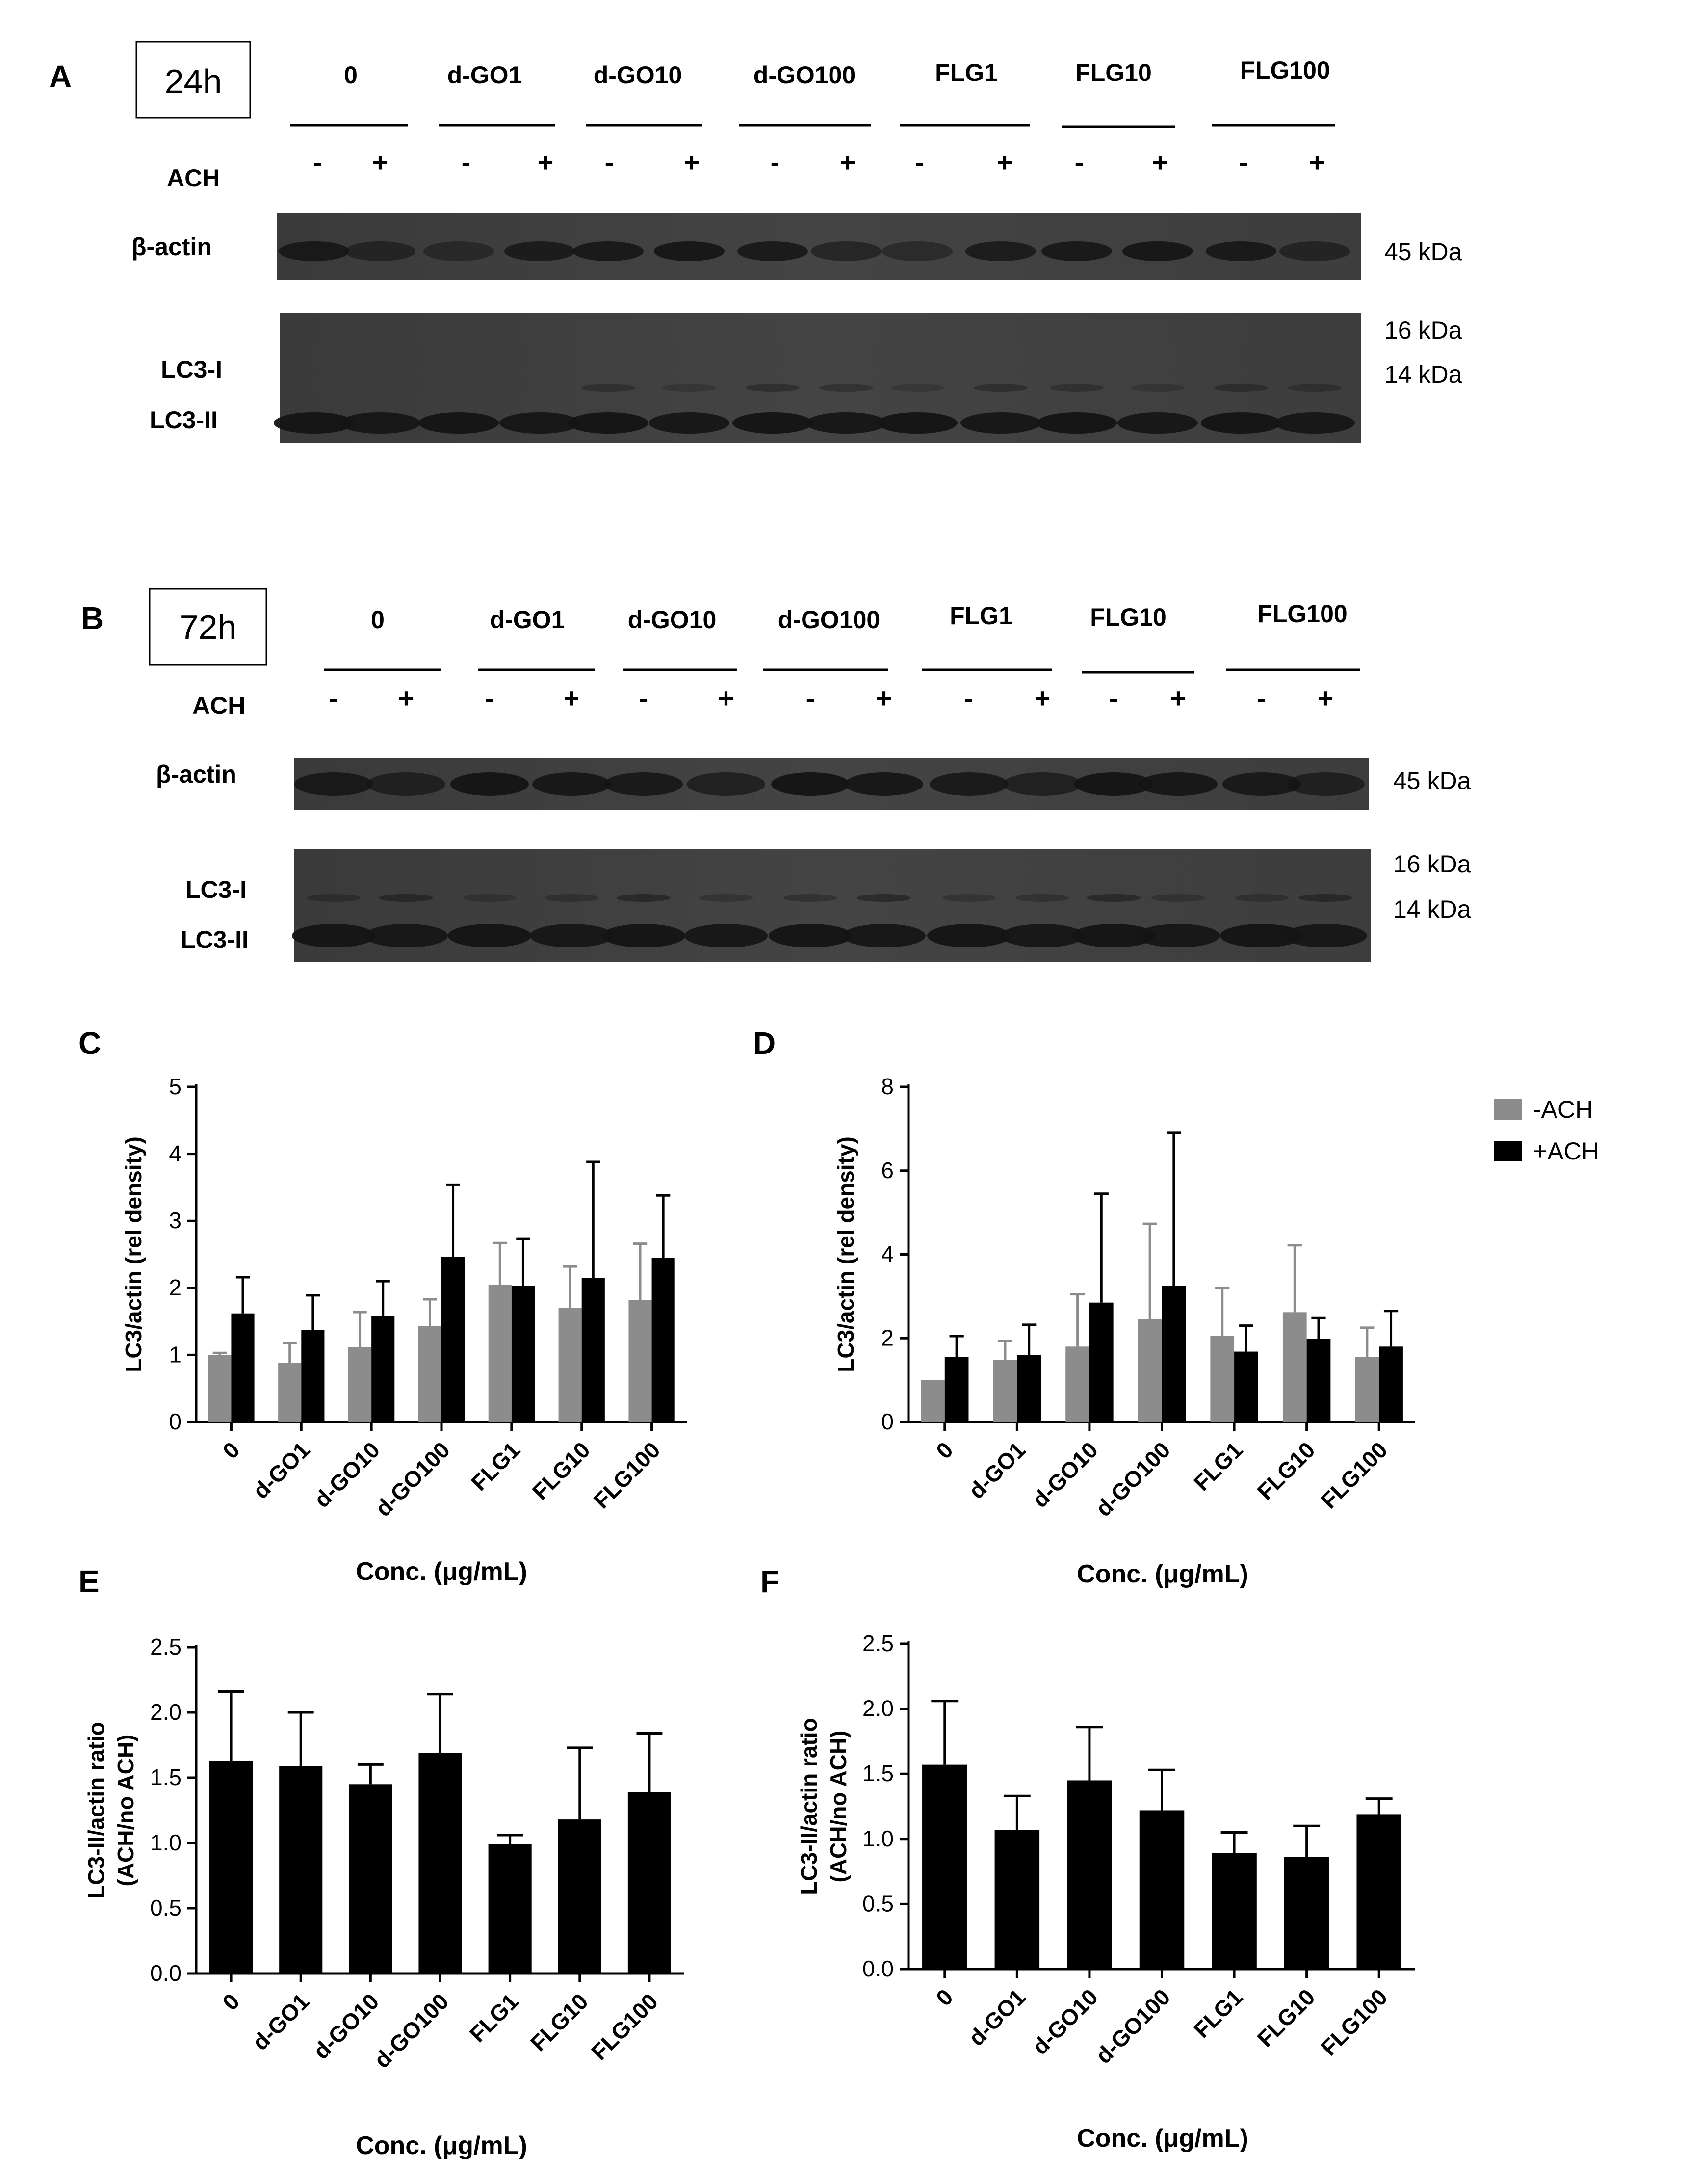 The image size is (1686, 2184). Describe the element at coordinates (523, 1354) in the screenshot. I see `bar-c-flg1-plus-ach` at that location.